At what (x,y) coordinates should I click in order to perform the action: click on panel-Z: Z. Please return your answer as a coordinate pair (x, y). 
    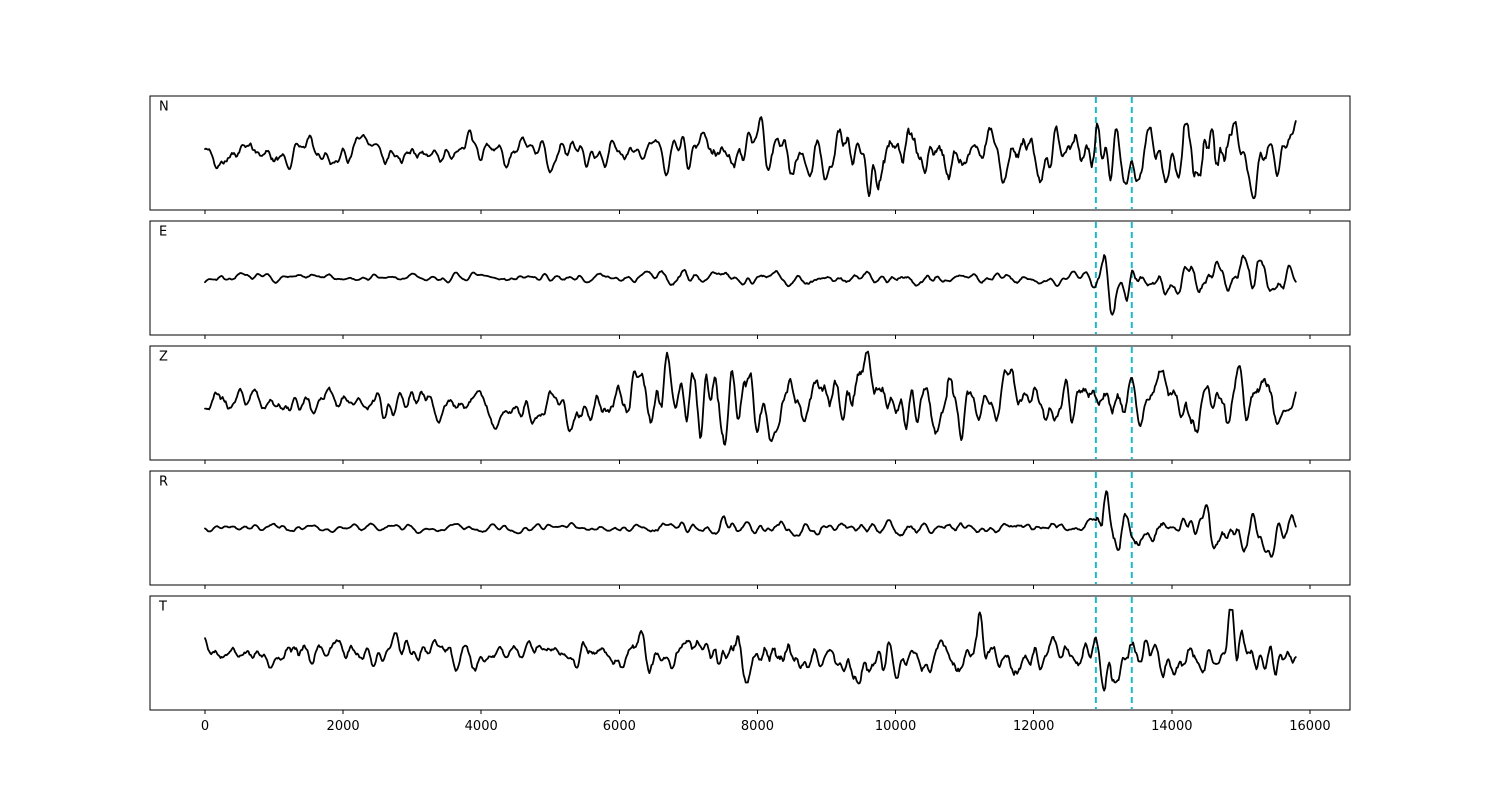
    Looking at the image, I should click on (750, 404).